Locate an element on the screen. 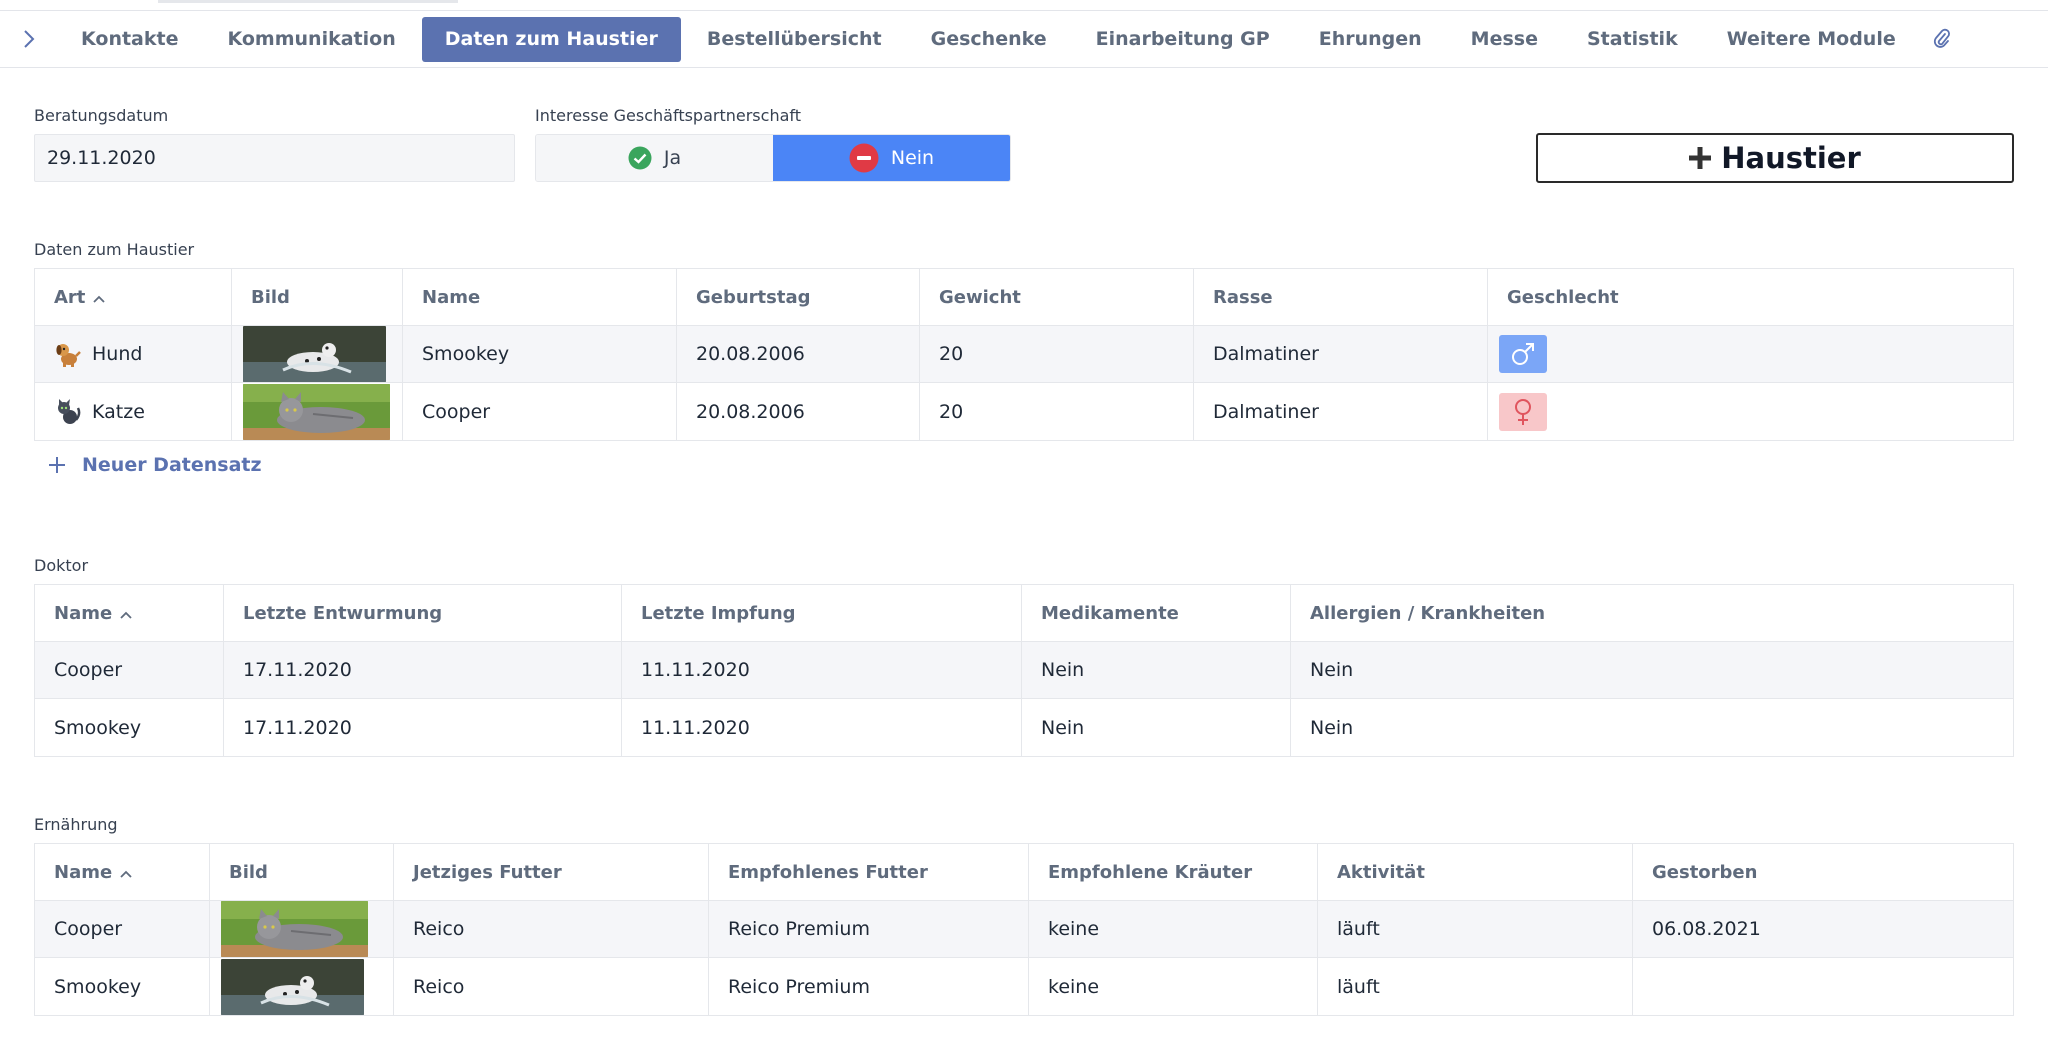 The height and width of the screenshot is (1052, 2048). column-header-label: Name is located at coordinates (83, 872).